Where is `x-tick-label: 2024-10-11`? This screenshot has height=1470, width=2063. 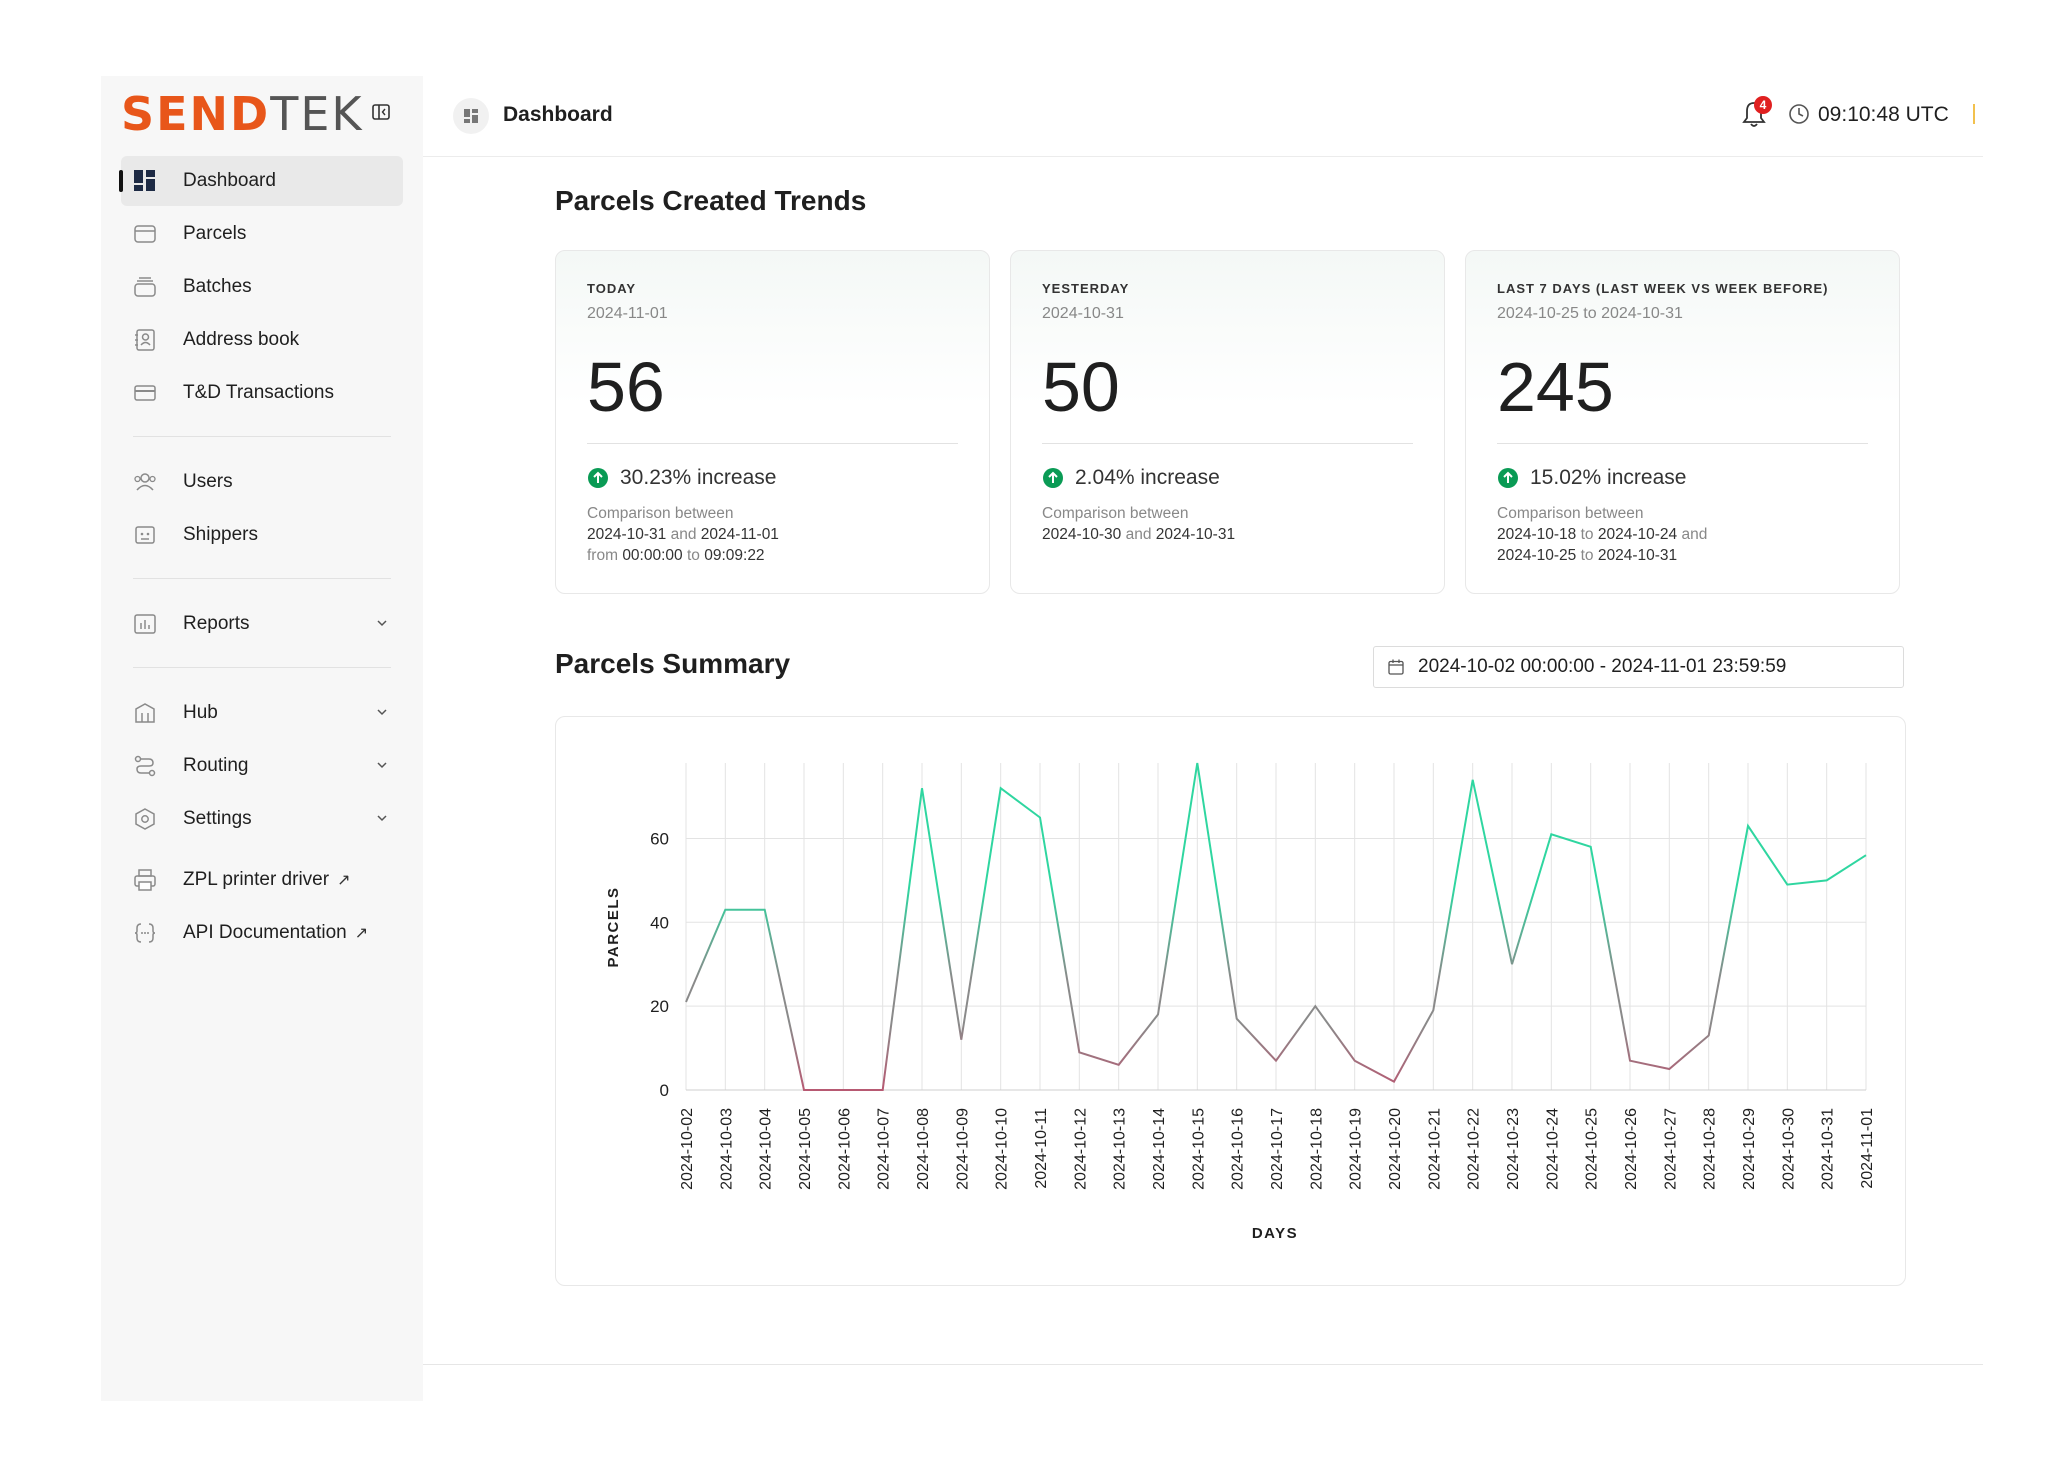
x-tick-label: 2024-10-11 is located at coordinates (1041, 1148).